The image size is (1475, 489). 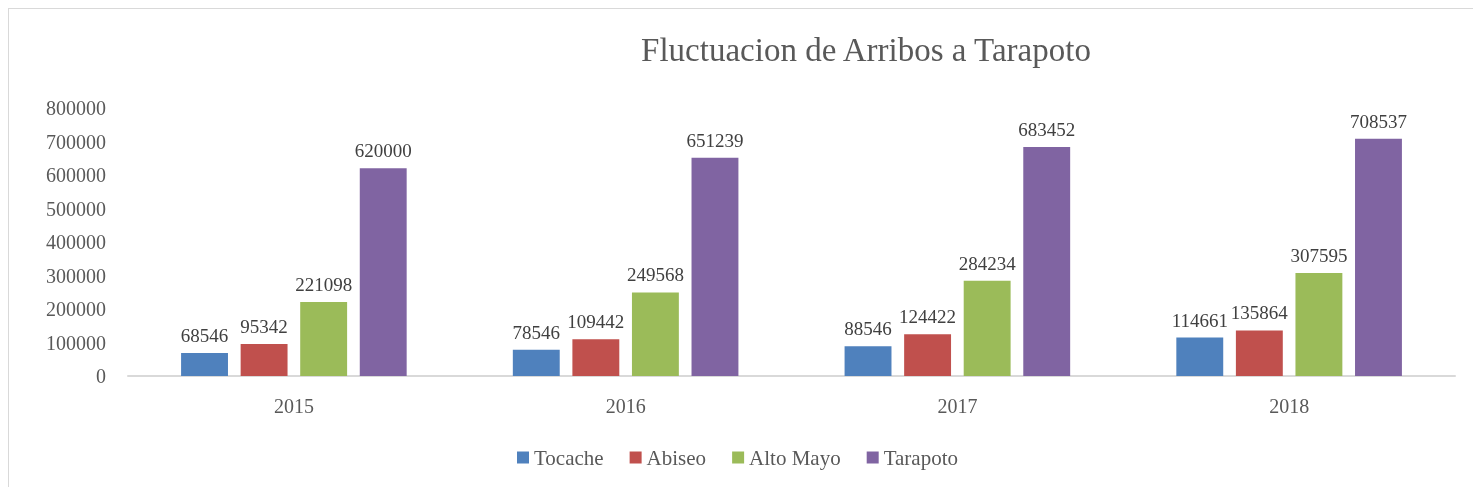 What do you see at coordinates (76, 242) in the screenshot?
I see `y-tick-label: 400000` at bounding box center [76, 242].